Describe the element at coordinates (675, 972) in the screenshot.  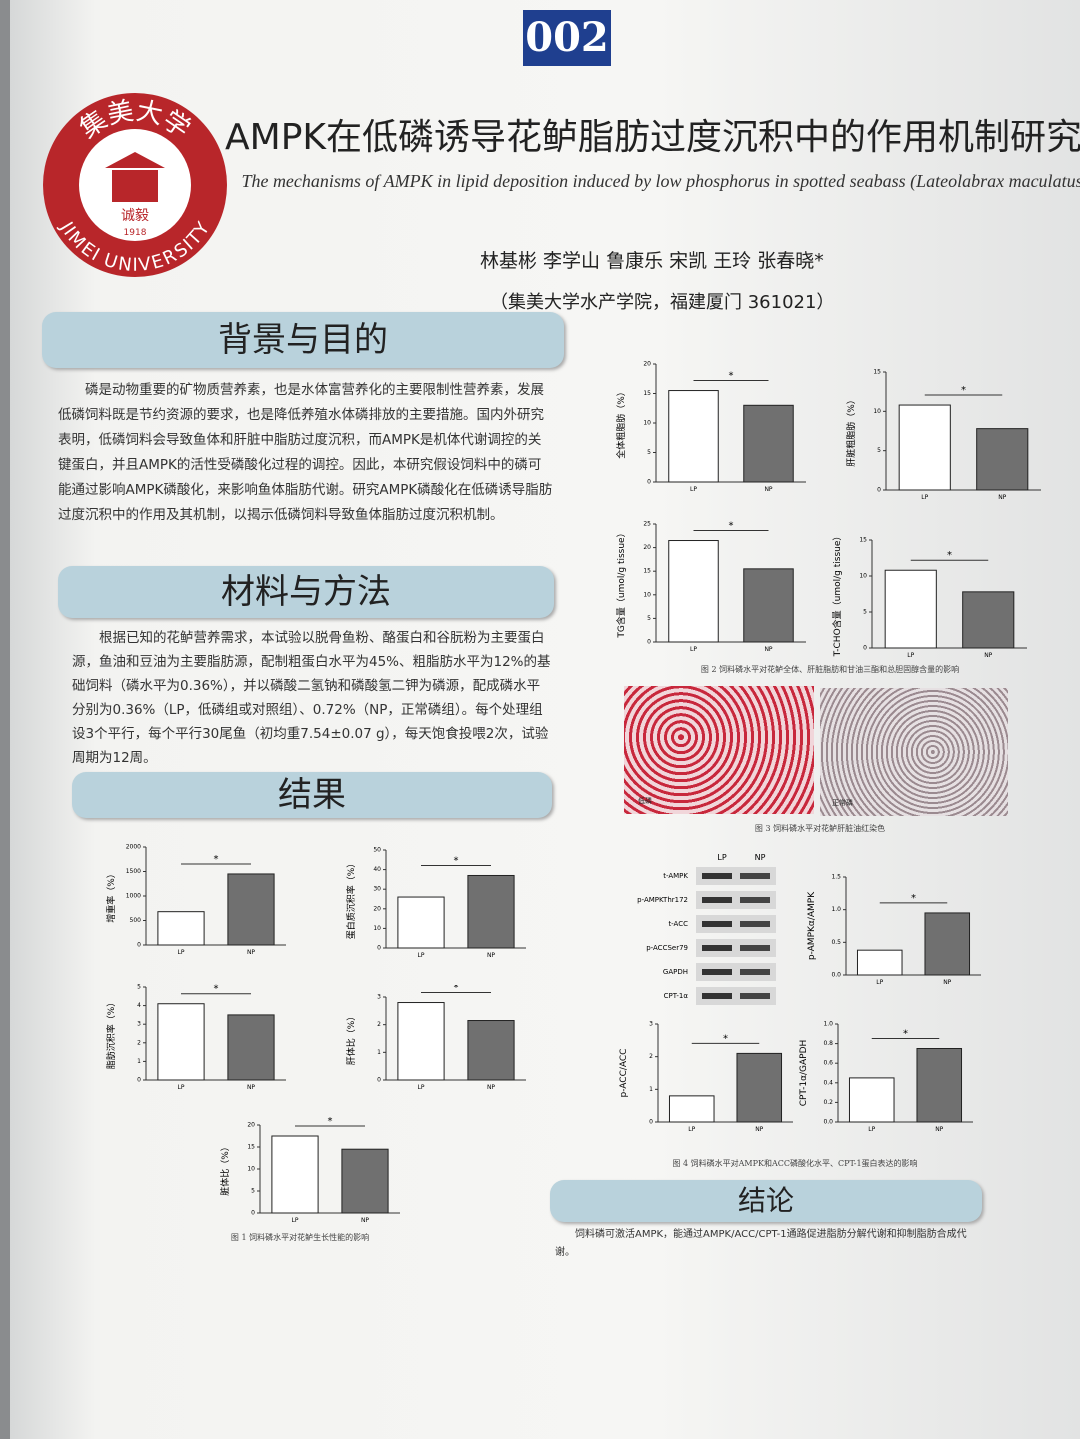
I see `blot-row-label: GAPDH` at that location.